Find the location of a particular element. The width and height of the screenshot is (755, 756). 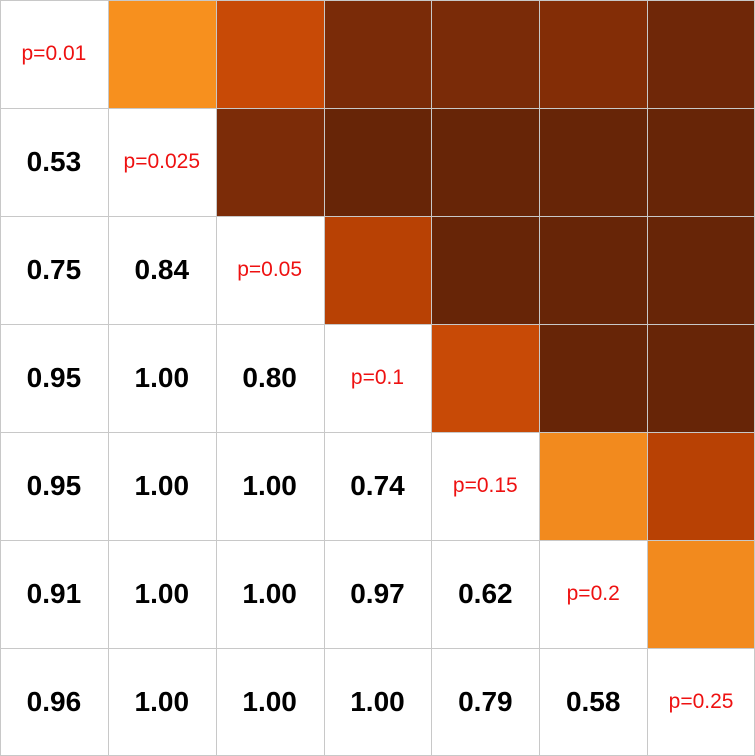

value-cell-4-3: 0.74 is located at coordinates (377, 485).